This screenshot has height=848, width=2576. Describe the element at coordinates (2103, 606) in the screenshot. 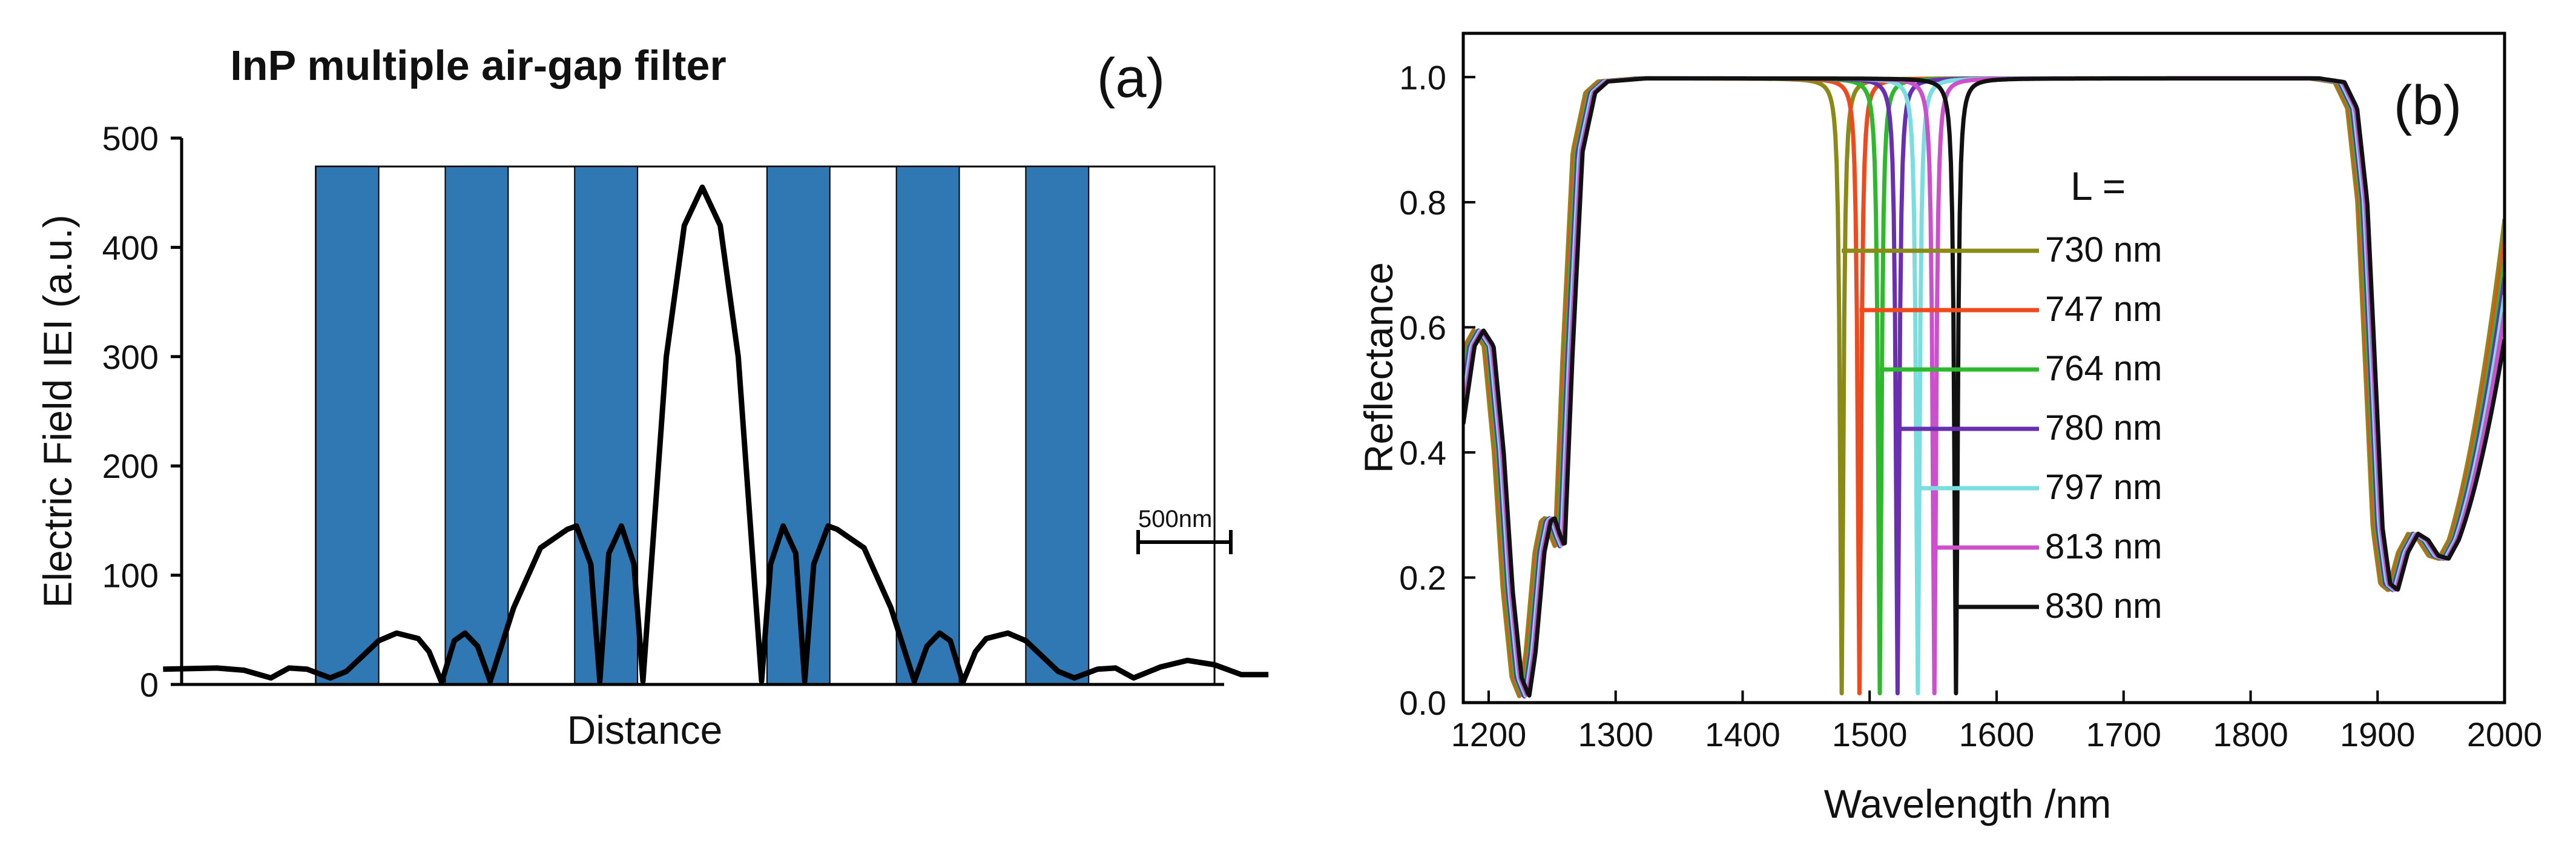

I see `legend-label-830-nm: 830 nm` at that location.